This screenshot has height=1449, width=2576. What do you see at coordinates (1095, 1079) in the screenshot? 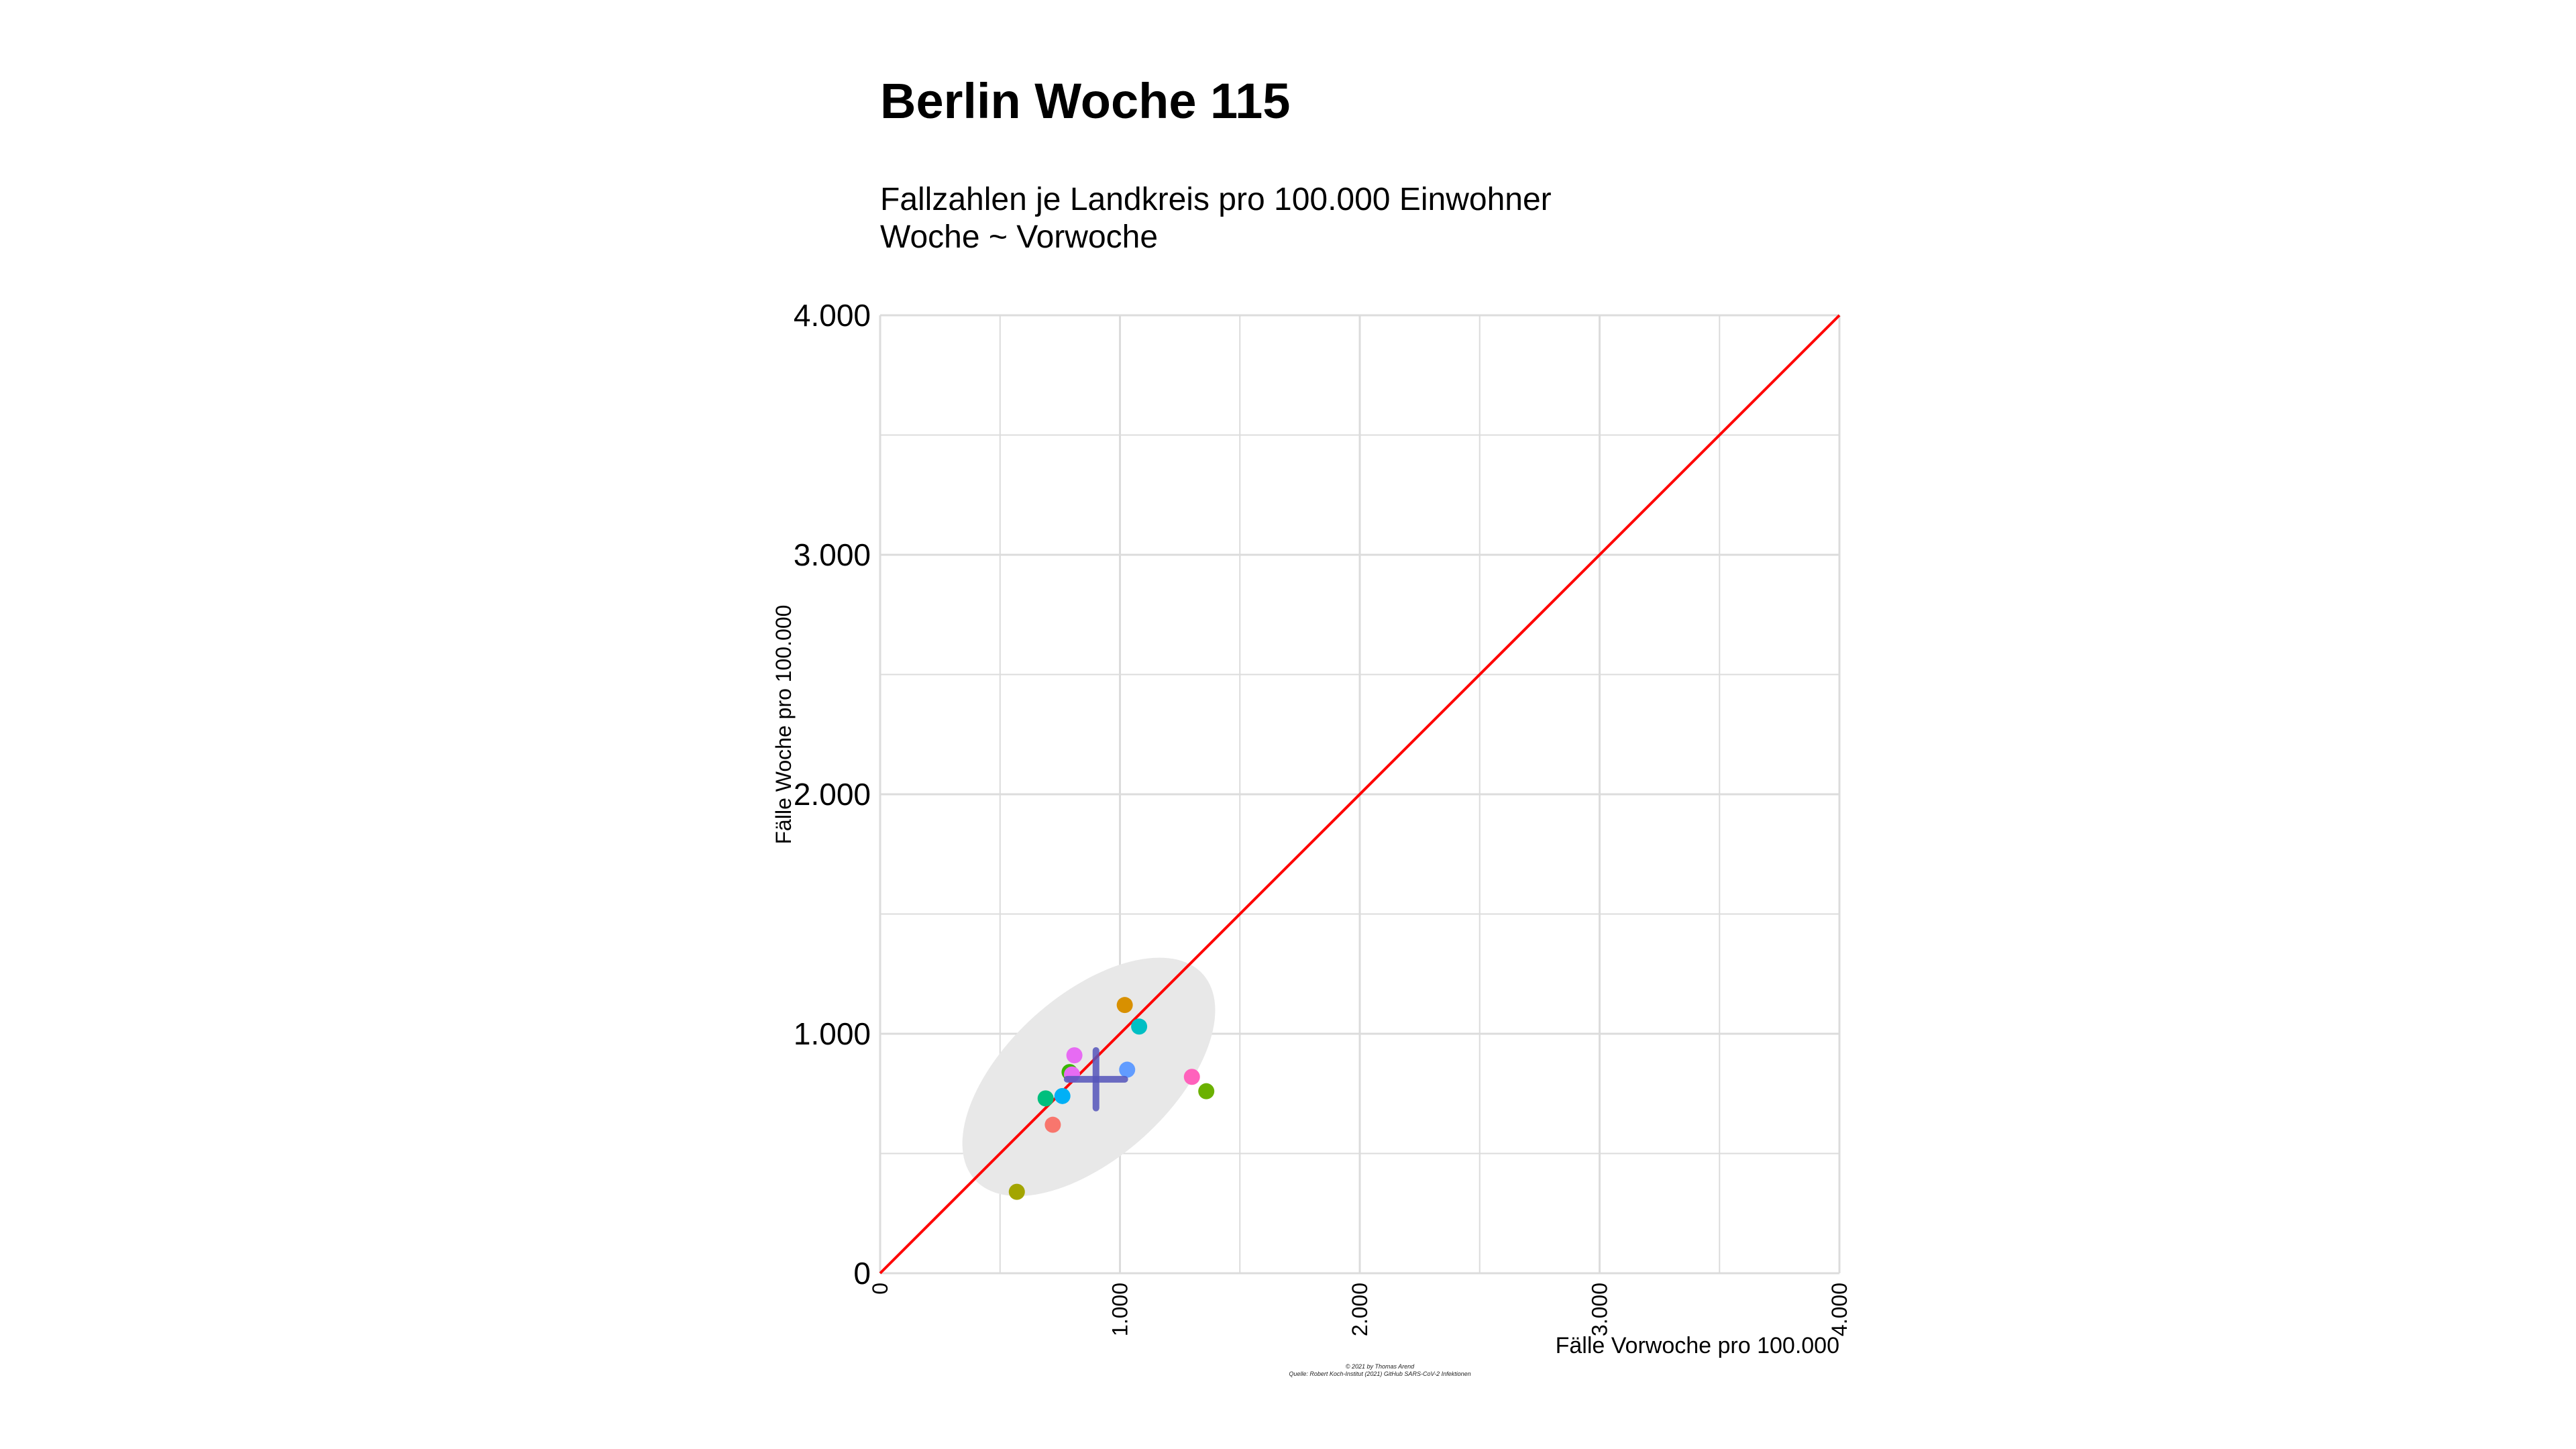
I see `mean-cross-layer` at bounding box center [1095, 1079].